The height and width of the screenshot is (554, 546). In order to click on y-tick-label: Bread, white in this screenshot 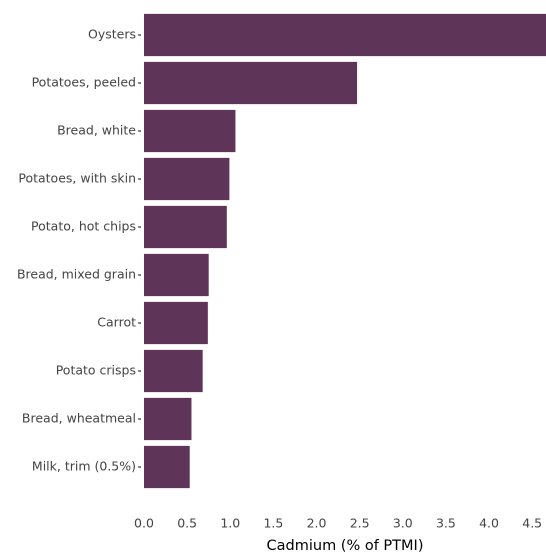, I will do `click(96, 130)`.